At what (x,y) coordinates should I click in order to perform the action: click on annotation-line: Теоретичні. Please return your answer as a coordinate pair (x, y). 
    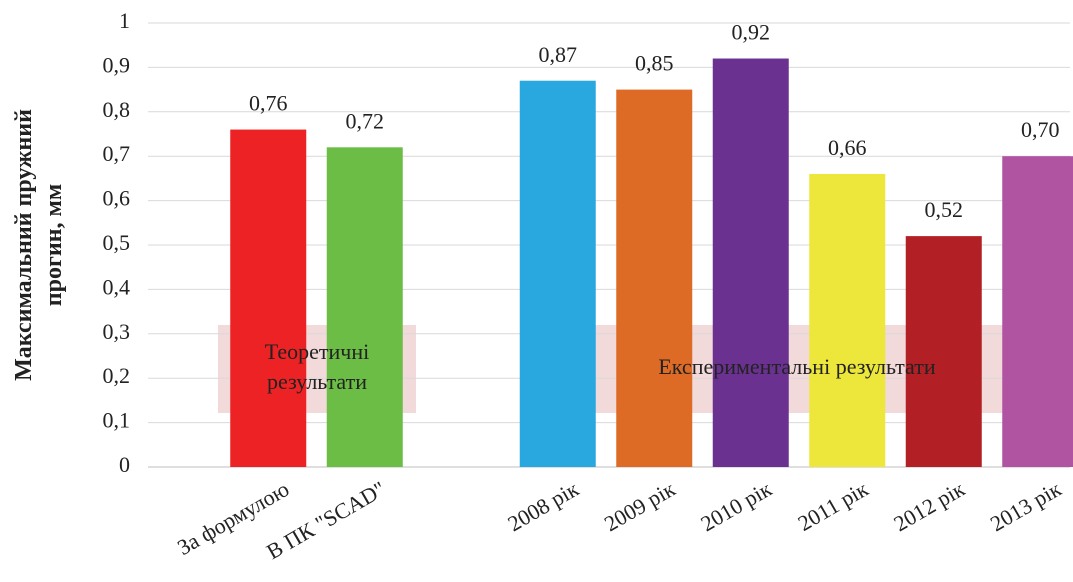
    Looking at the image, I should click on (317, 351).